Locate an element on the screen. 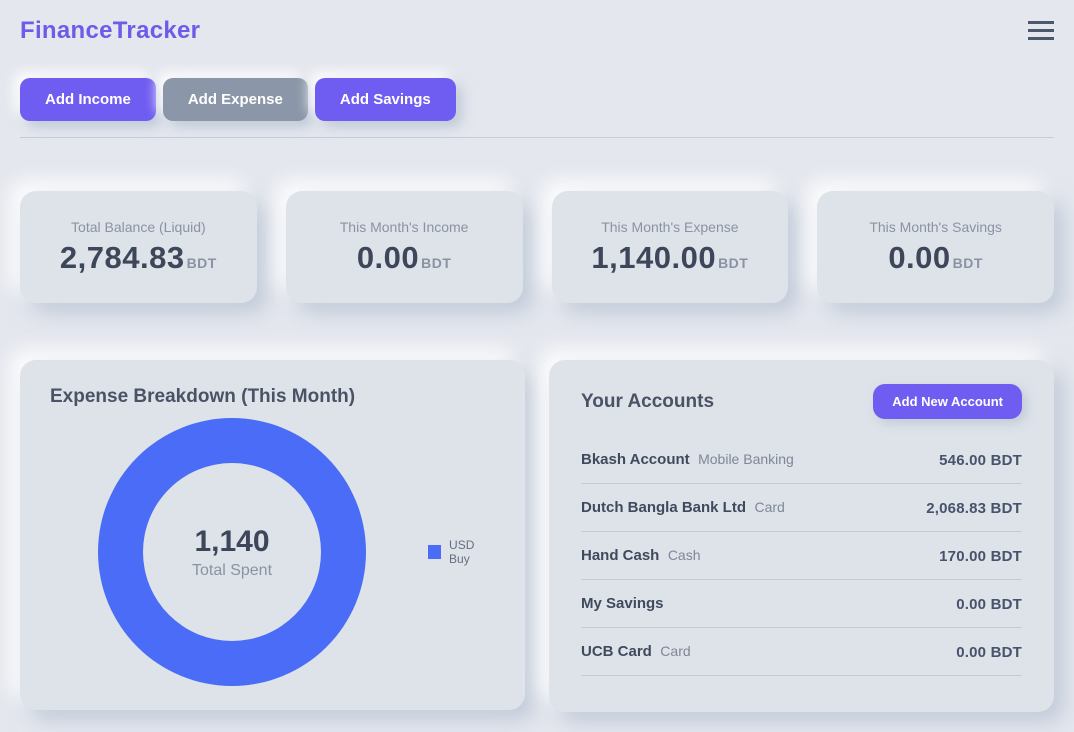  account-name: Bkash Account is located at coordinates (635, 459).